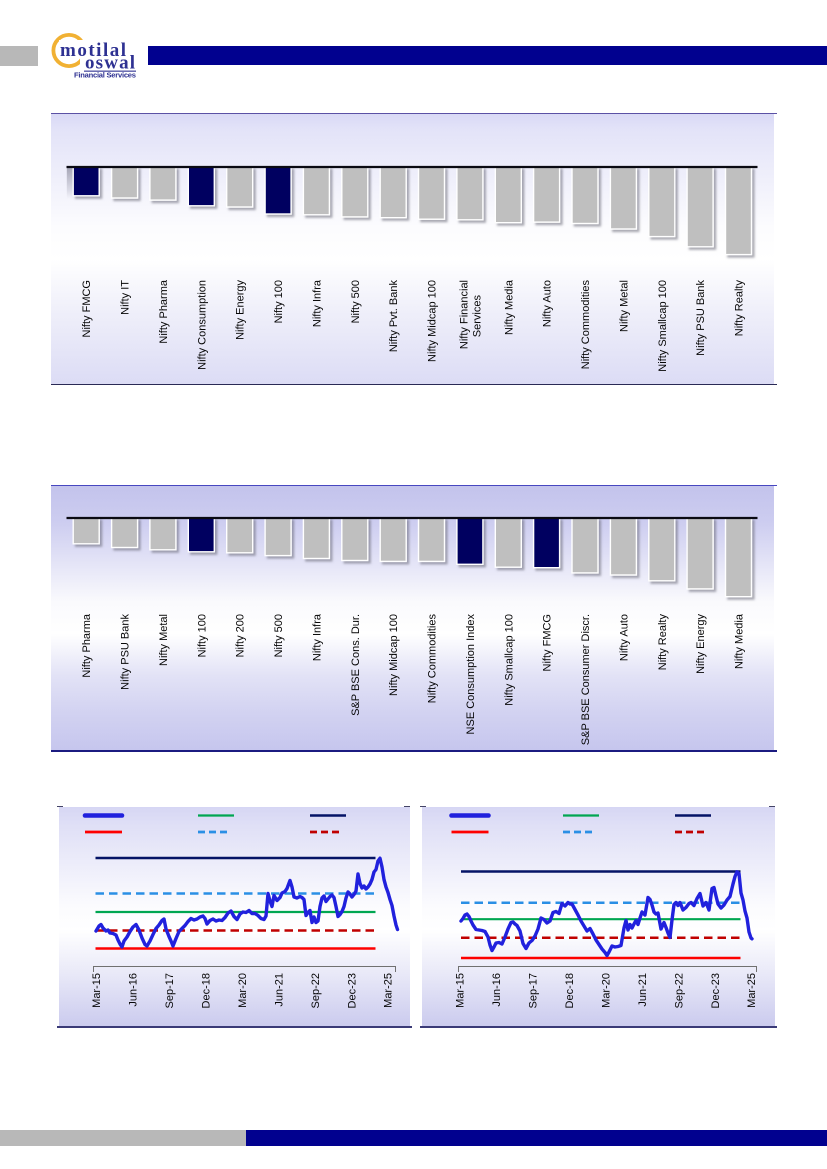  Describe the element at coordinates (110, 63) in the screenshot. I see `svg-text: oswal` at that location.